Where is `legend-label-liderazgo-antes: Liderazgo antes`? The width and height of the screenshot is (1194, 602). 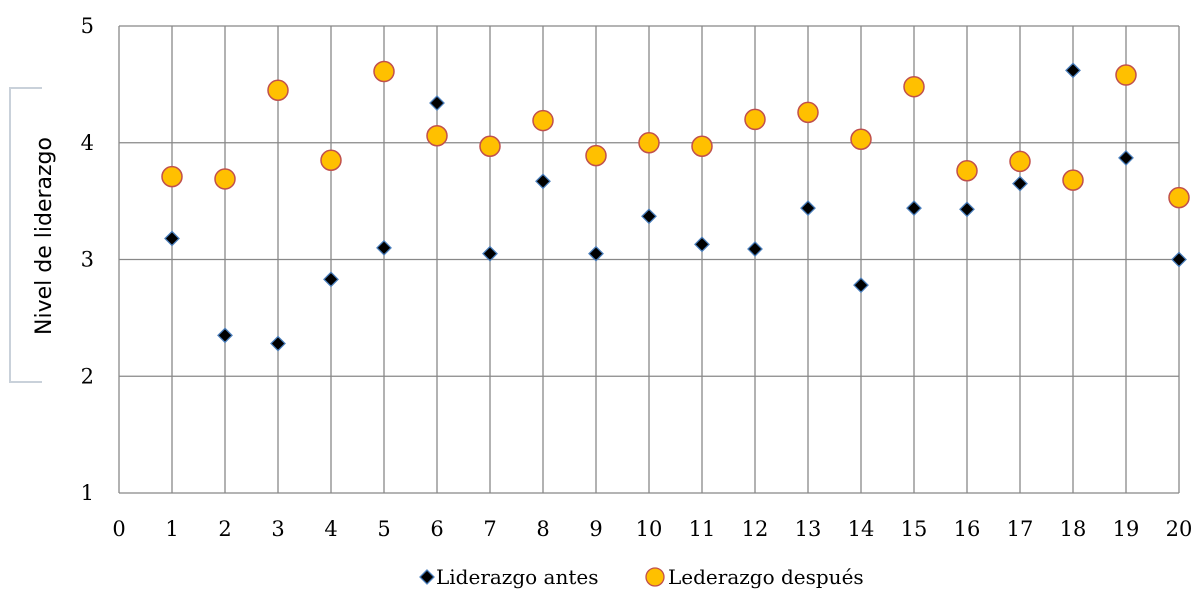
legend-label-liderazgo-antes: Liderazgo antes is located at coordinates (517, 577).